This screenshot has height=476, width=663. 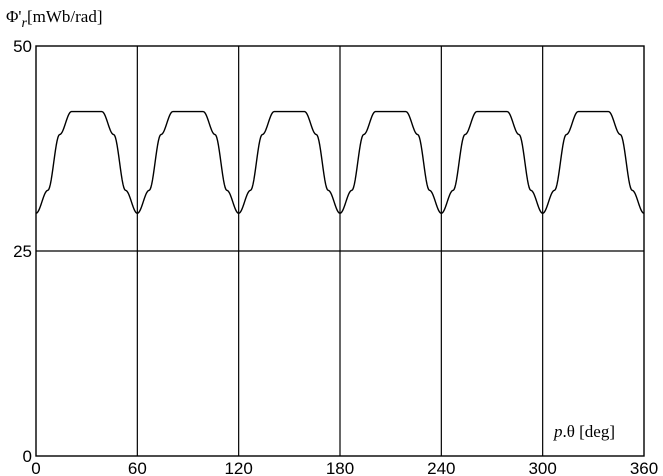 What do you see at coordinates (441, 467) in the screenshot?
I see `x-tick-label-240: 240` at bounding box center [441, 467].